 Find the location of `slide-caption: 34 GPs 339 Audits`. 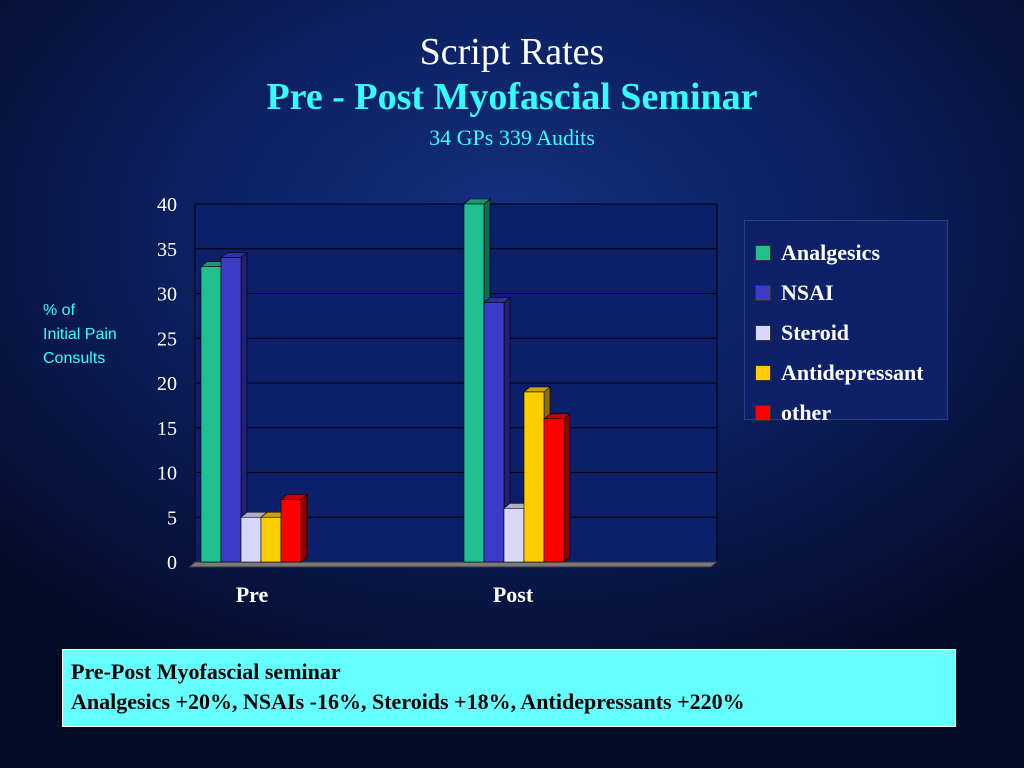

slide-caption: 34 GPs 339 Audits is located at coordinates (512, 137).